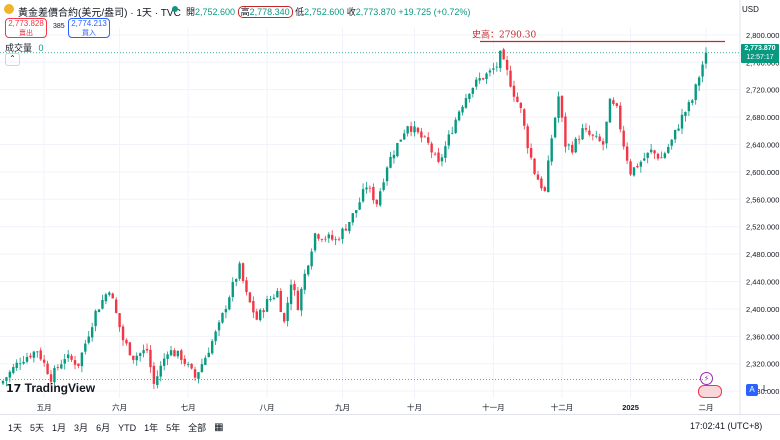 Image resolution: width=780 pixels, height=440 pixels. I want to click on range-button-0: 1天, so click(15, 428).